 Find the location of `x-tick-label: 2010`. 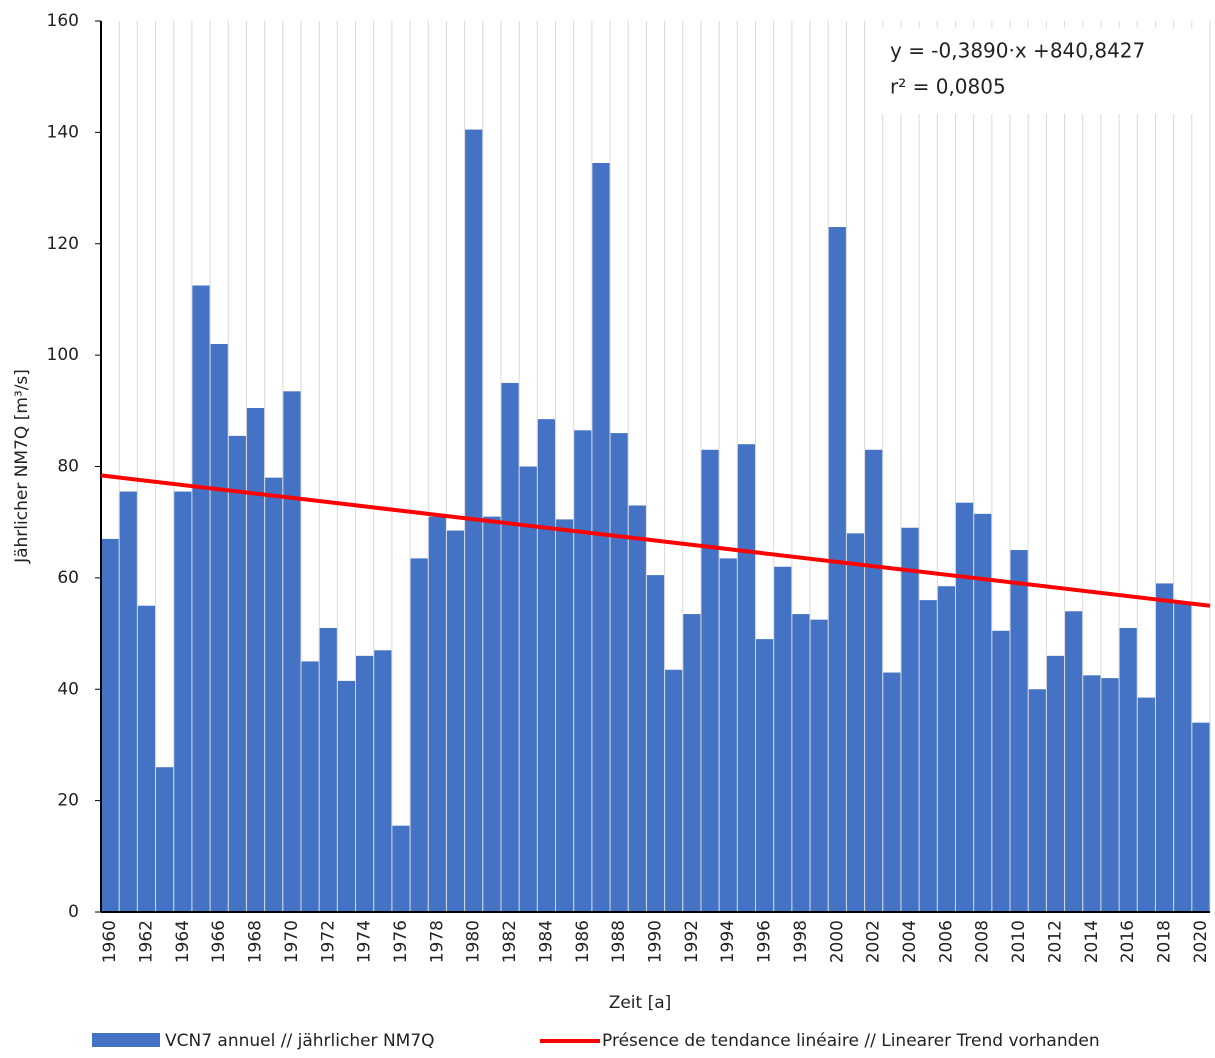

x-tick-label: 2010 is located at coordinates (1019, 941).